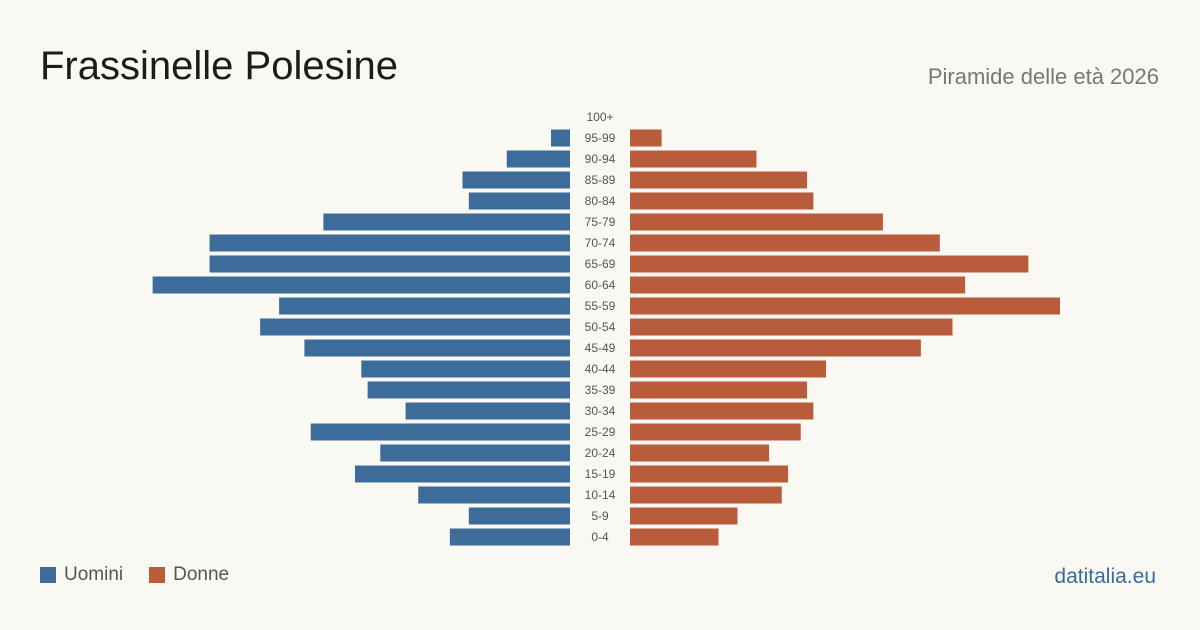  I want to click on legend-swatch-men, so click(48, 575).